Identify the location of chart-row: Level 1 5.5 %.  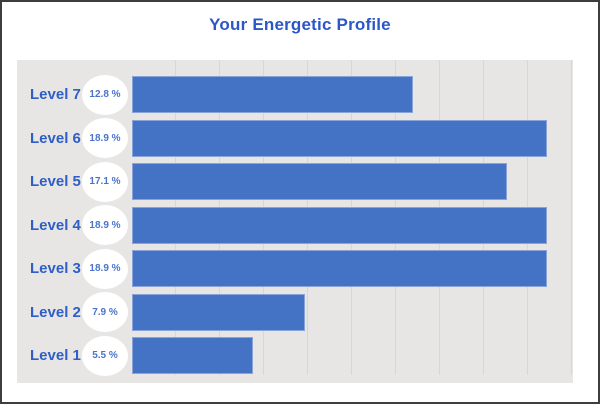
(295, 356).